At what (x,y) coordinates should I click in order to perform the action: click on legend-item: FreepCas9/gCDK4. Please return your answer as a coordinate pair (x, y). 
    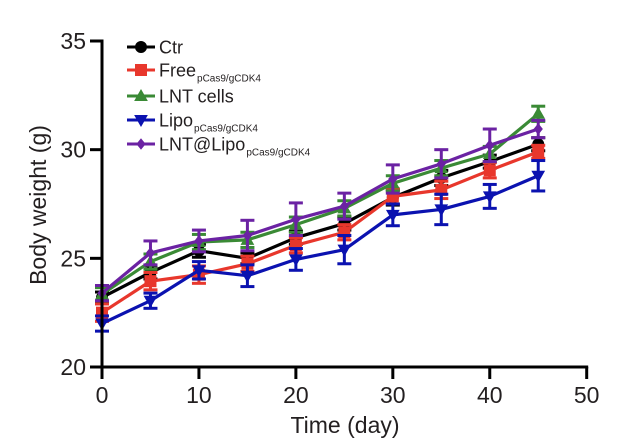
    Looking at the image, I should click on (194, 73).